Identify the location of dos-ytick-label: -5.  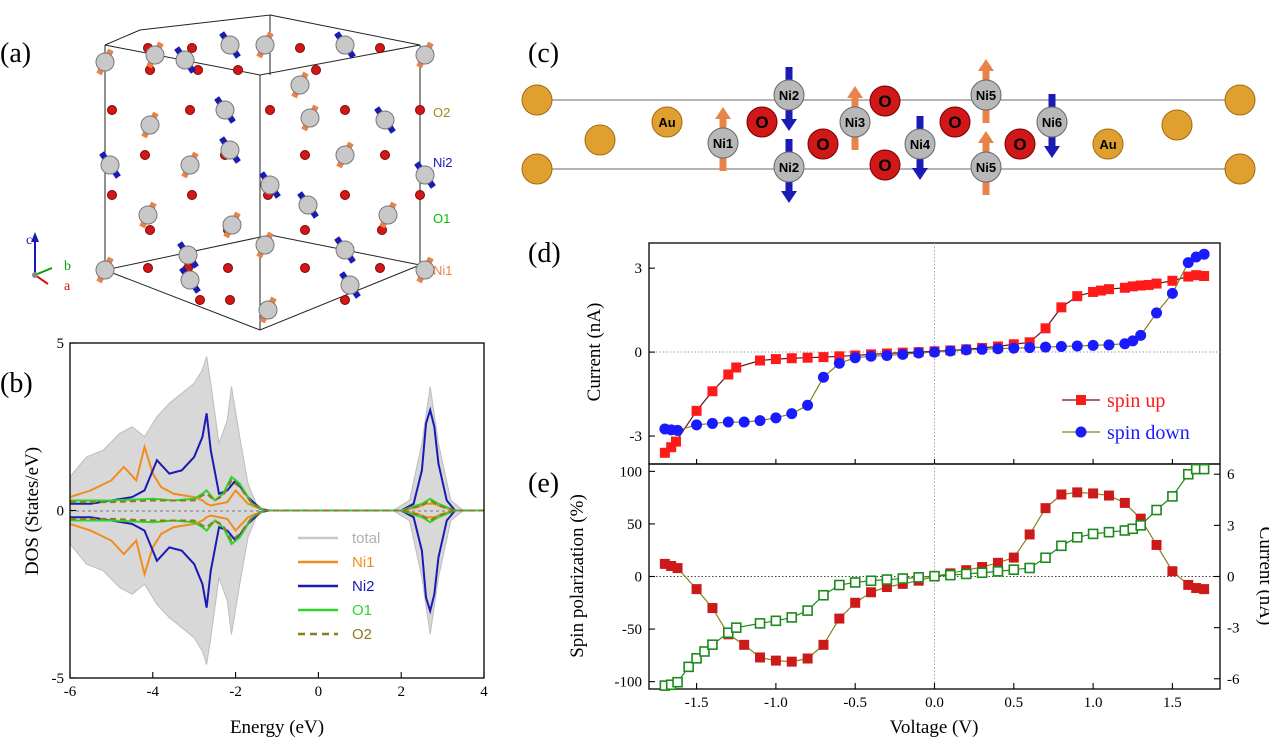
(58, 679).